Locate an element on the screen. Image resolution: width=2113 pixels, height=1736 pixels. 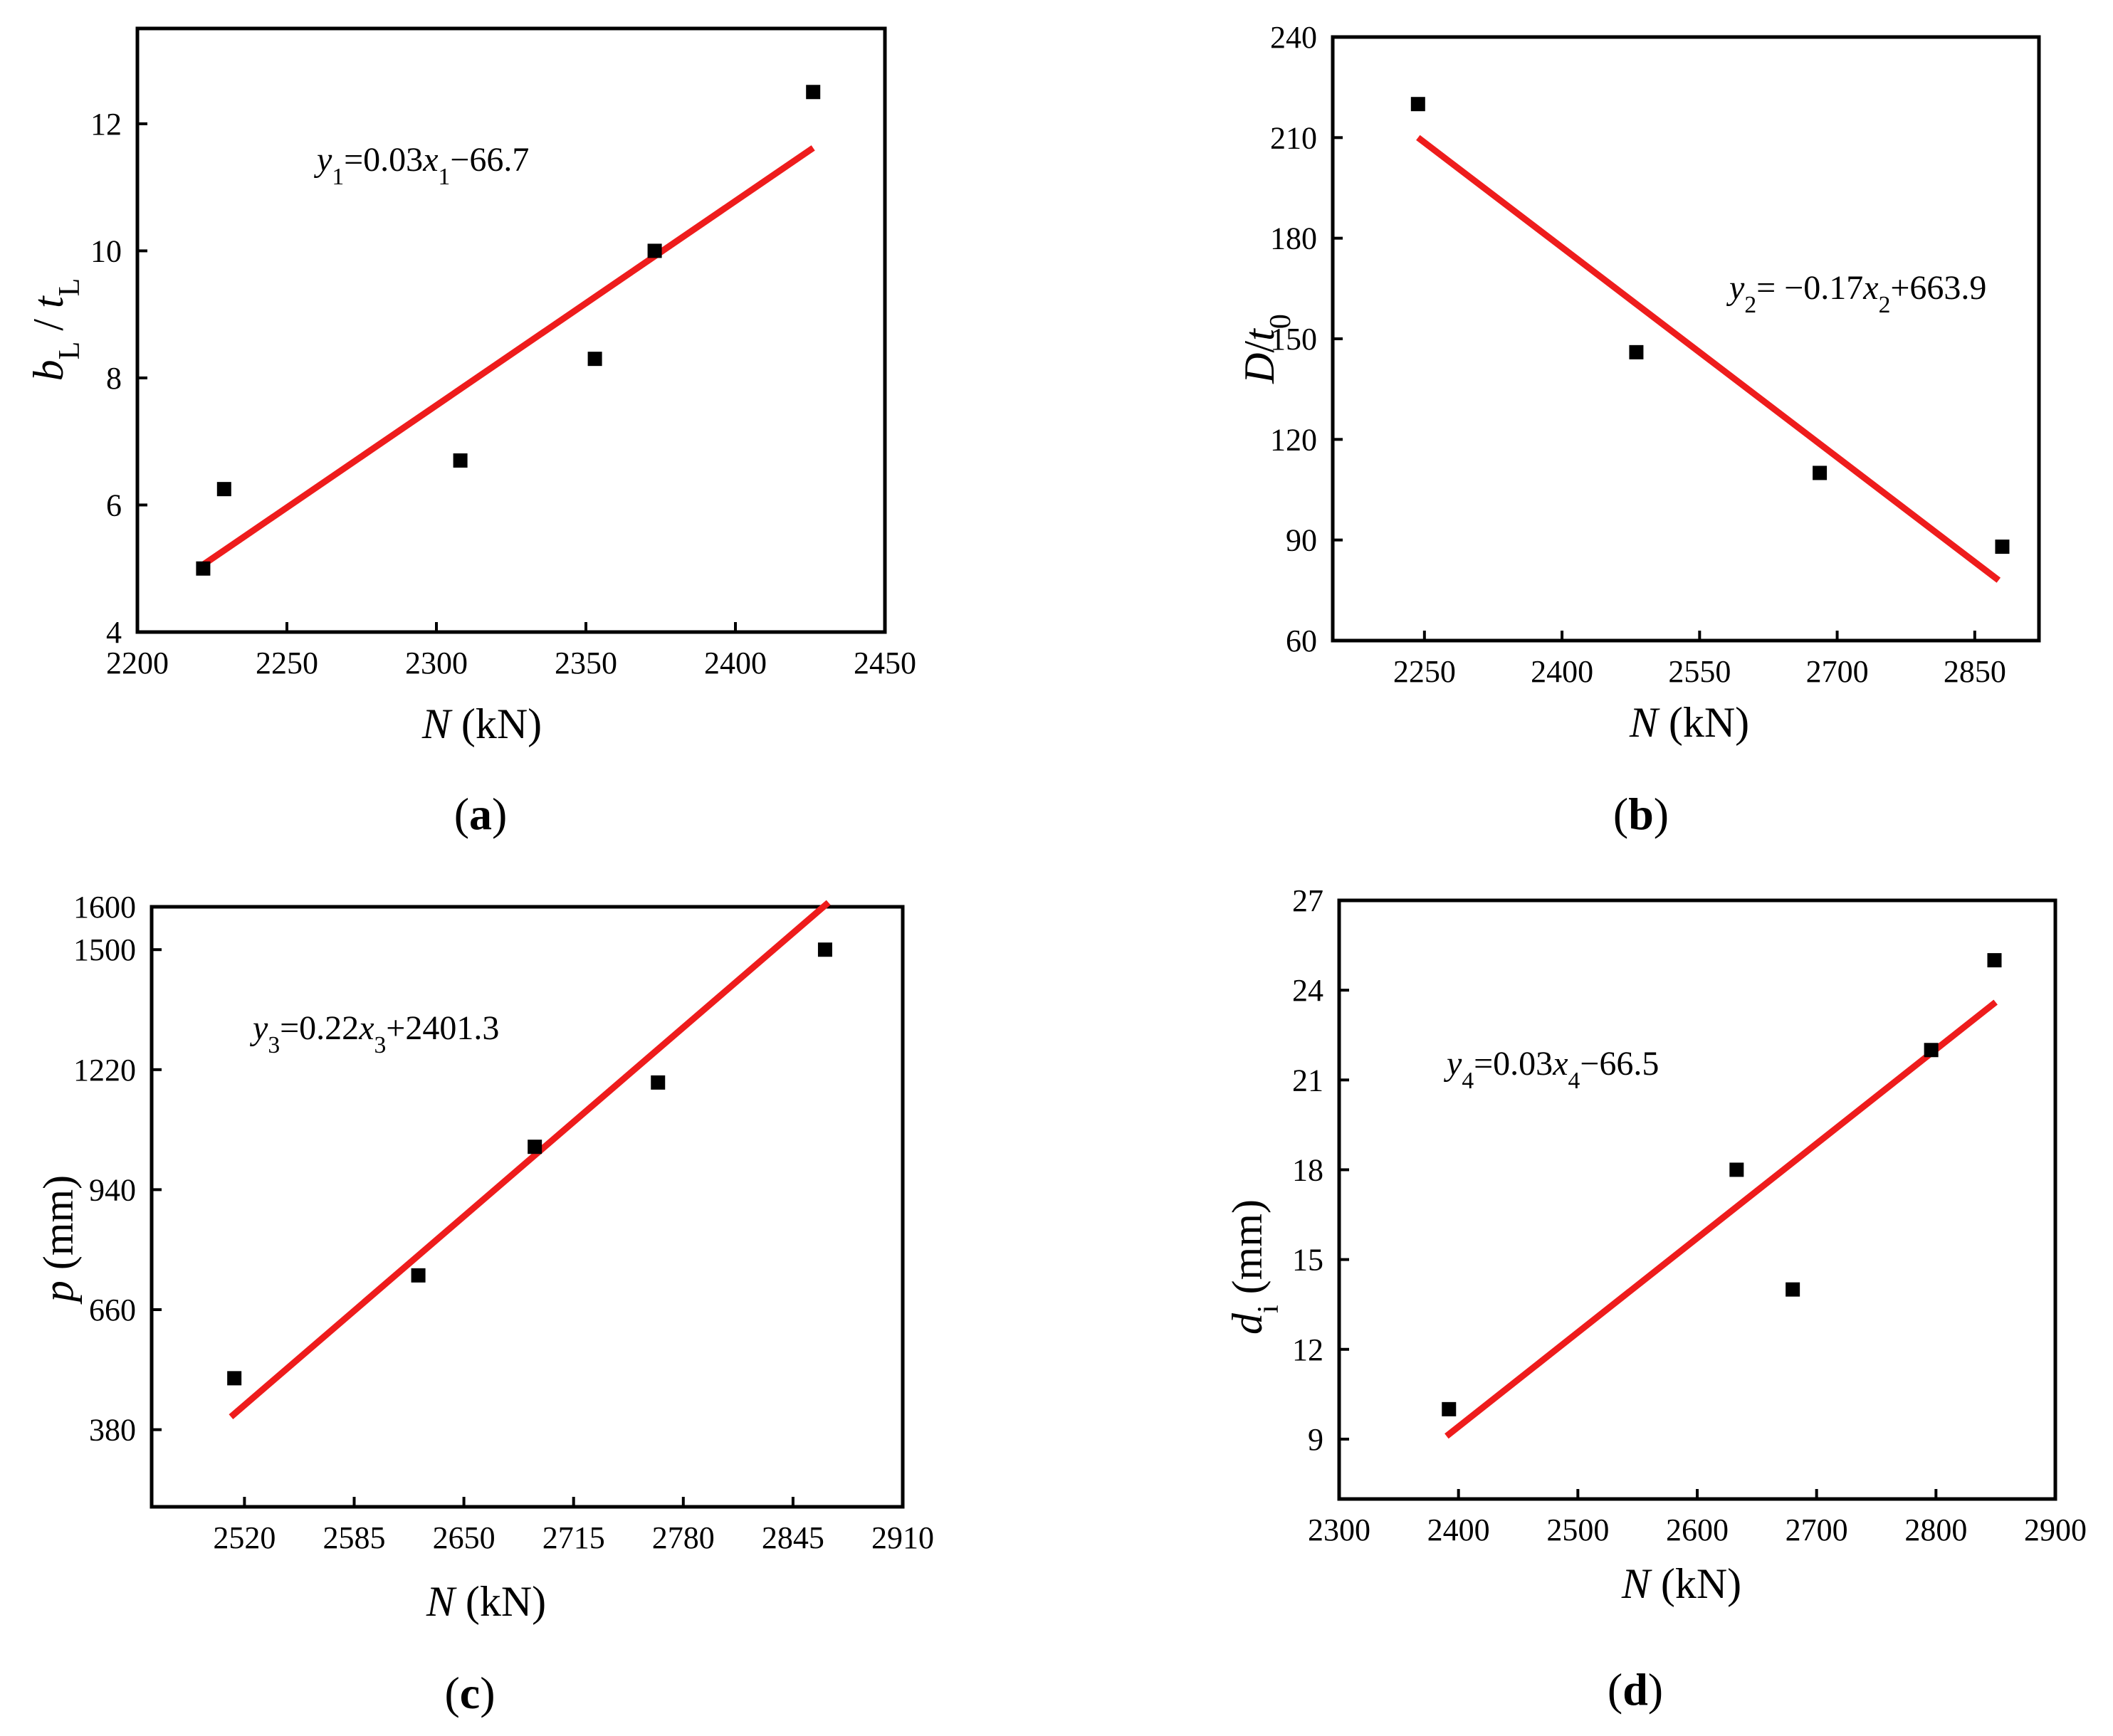
y-axis-label: p (mm) is located at coordinates (58, 1240).